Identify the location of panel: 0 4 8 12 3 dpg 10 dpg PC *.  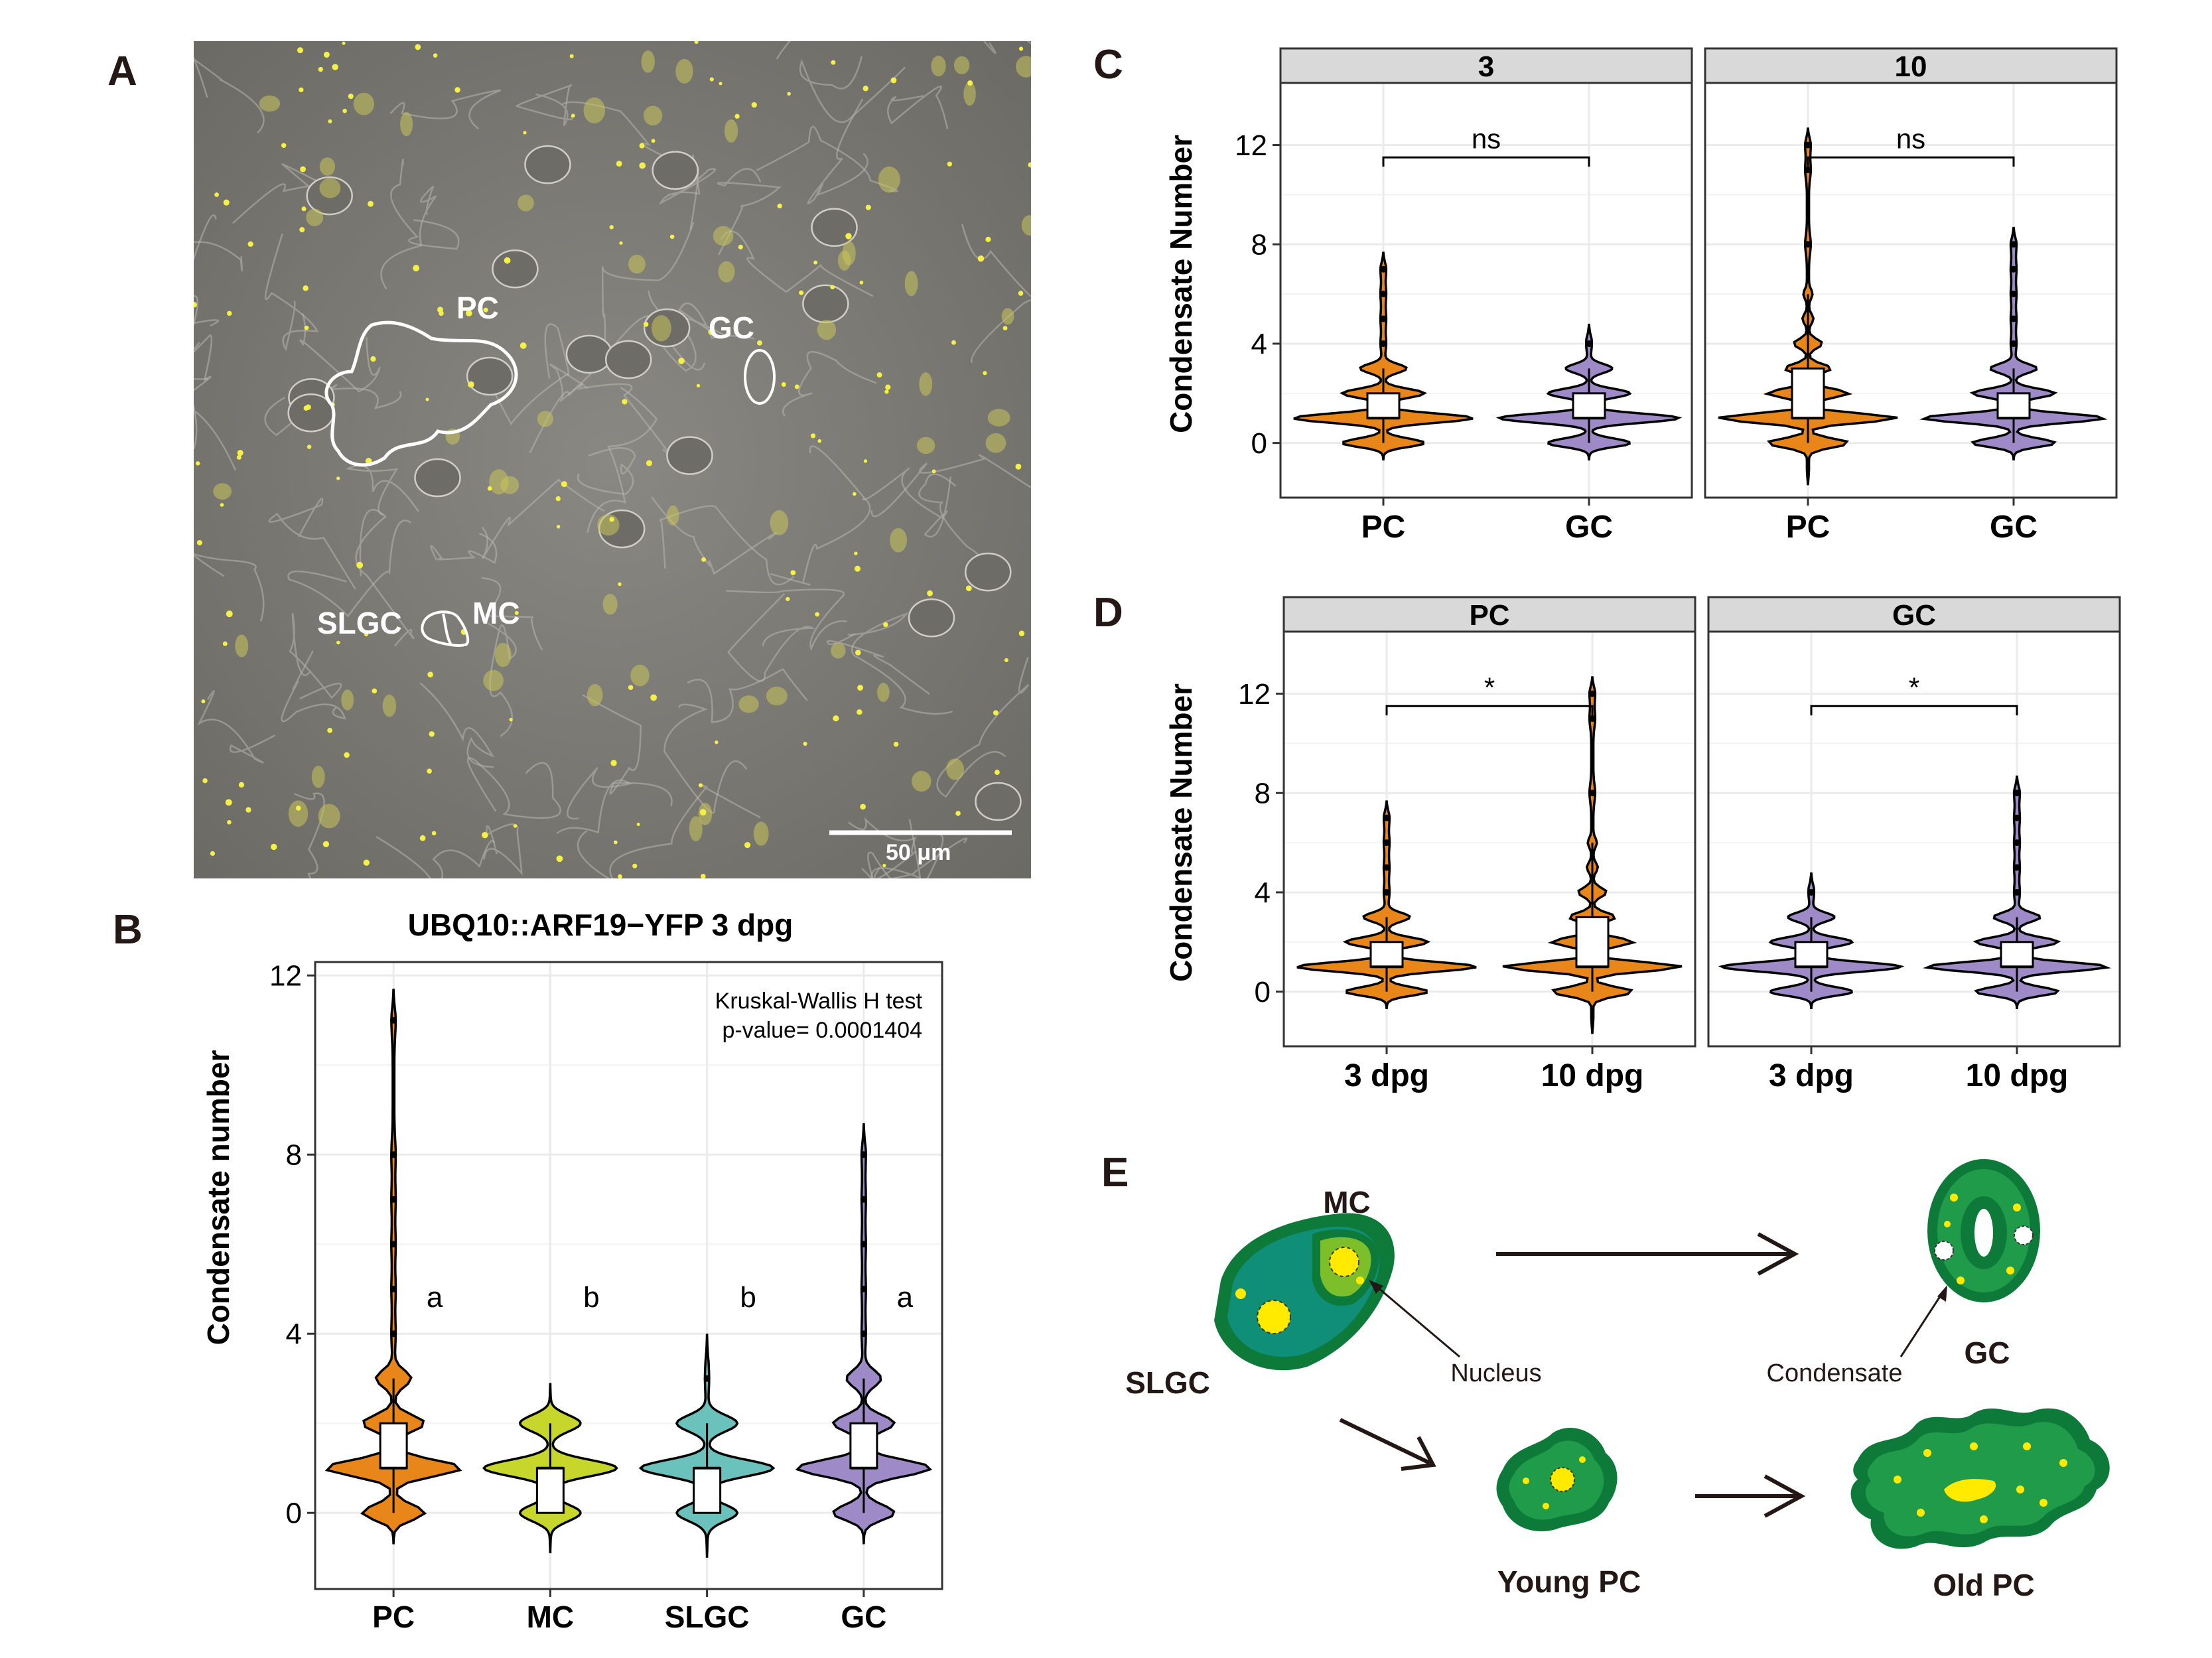
(1467, 844).